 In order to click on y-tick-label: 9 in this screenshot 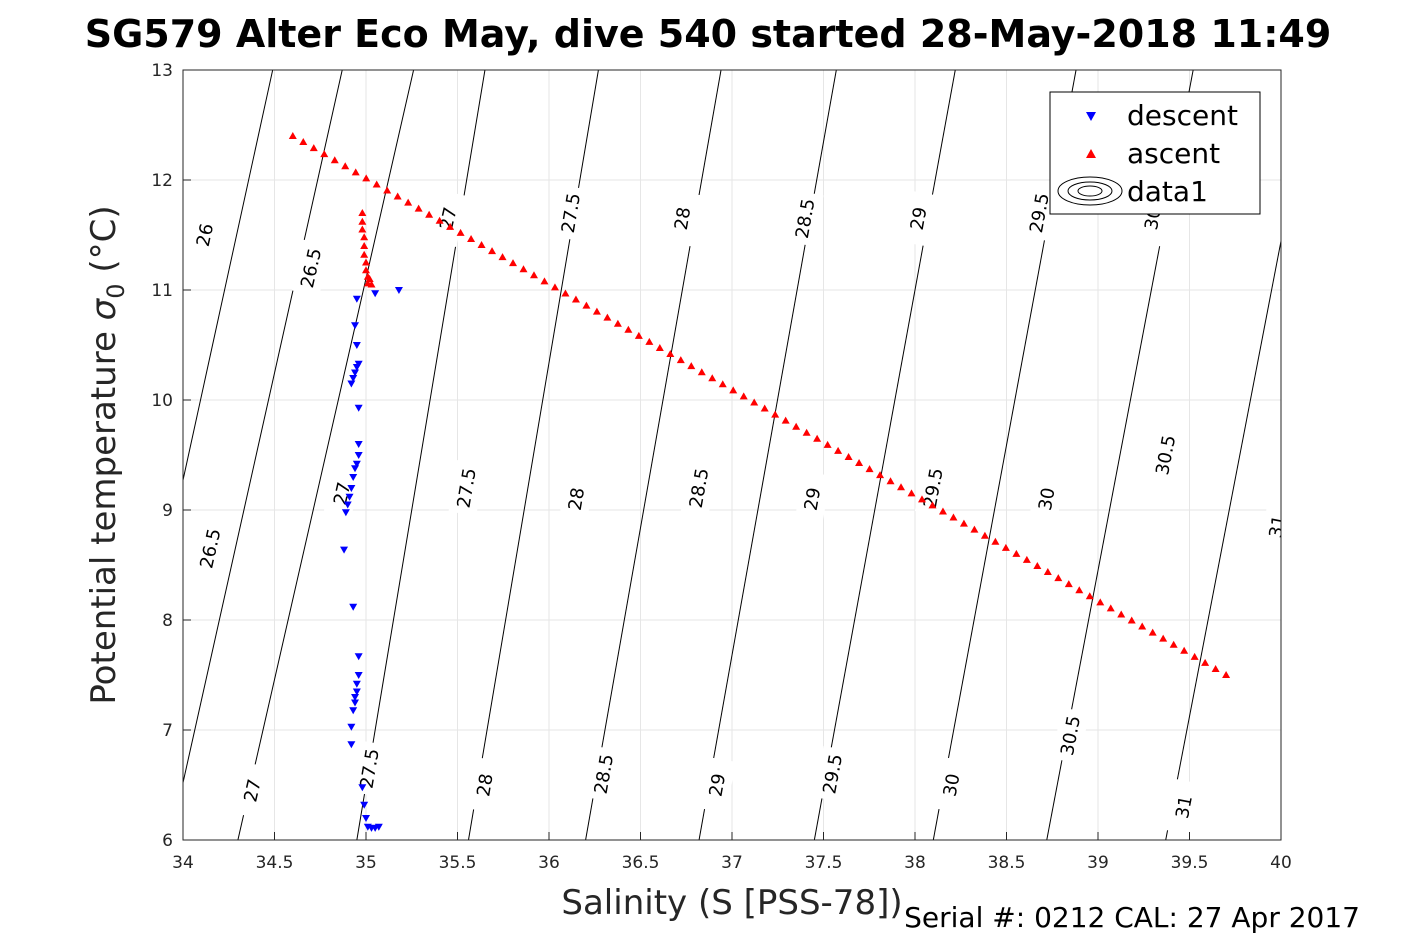, I will do `click(167, 511)`.